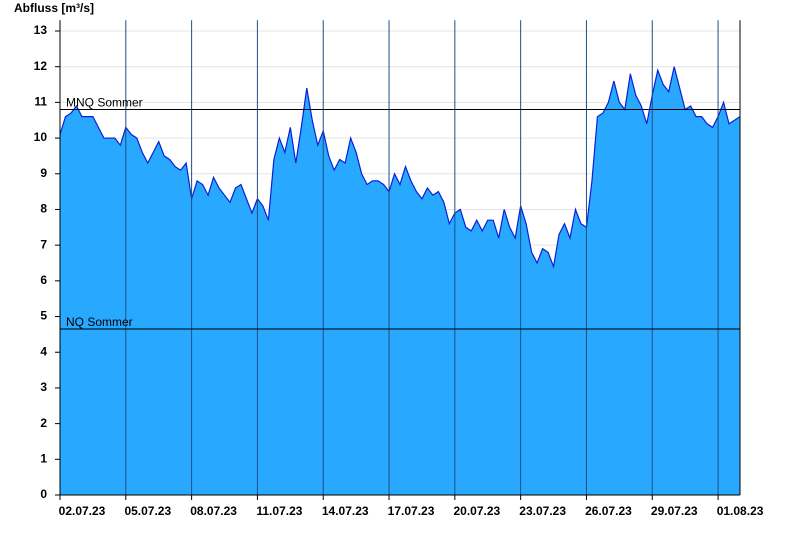 The height and width of the screenshot is (550, 800). Describe the element at coordinates (279, 511) in the screenshot. I see `x-tick-label: 11.07.23` at that location.